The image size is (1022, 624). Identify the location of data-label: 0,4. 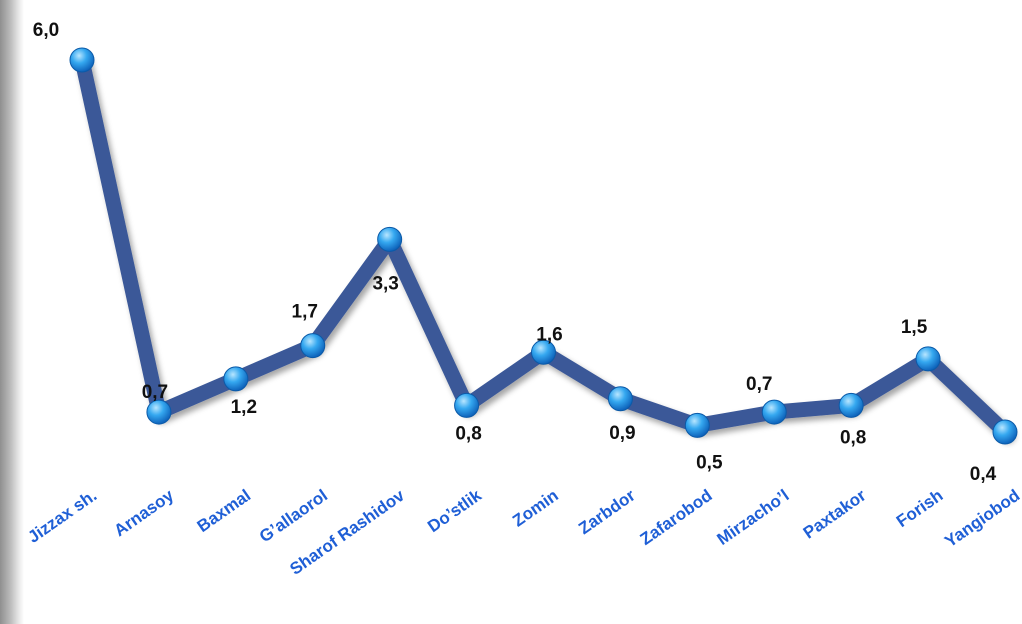
(983, 474).